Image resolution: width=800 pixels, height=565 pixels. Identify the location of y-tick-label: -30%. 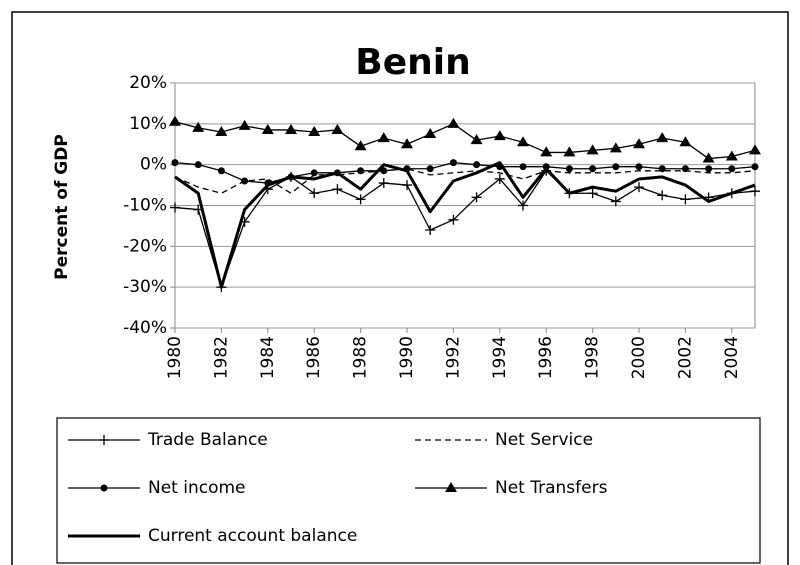
(145, 287).